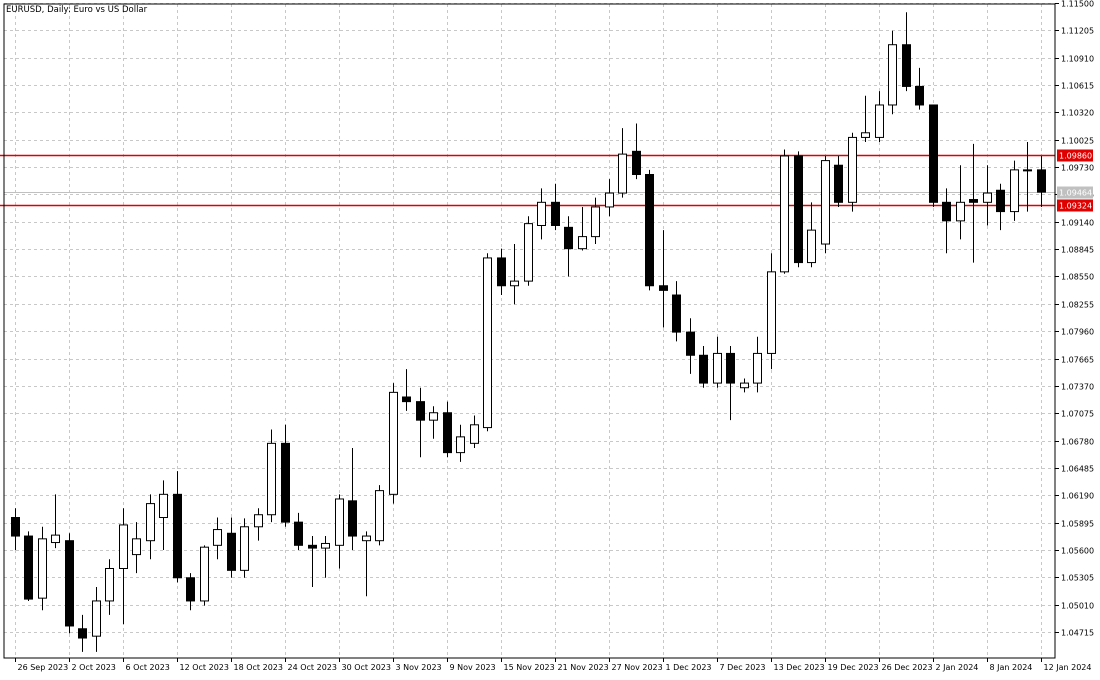  What do you see at coordinates (1077, 31) in the screenshot?
I see `y-tick-label: 1.11205` at bounding box center [1077, 31].